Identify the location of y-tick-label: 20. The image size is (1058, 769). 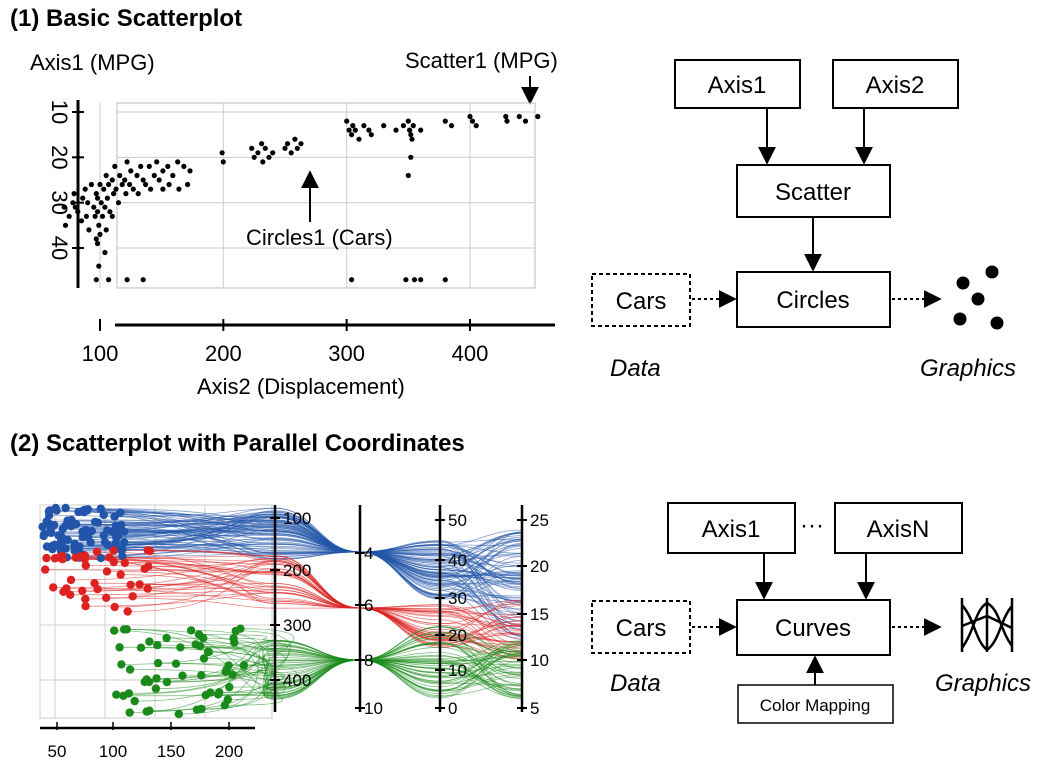
(59, 157).